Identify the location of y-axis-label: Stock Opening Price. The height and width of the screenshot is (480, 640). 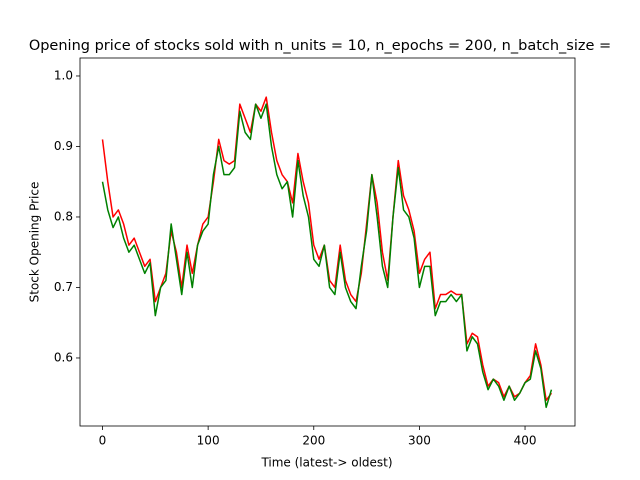
(35, 242).